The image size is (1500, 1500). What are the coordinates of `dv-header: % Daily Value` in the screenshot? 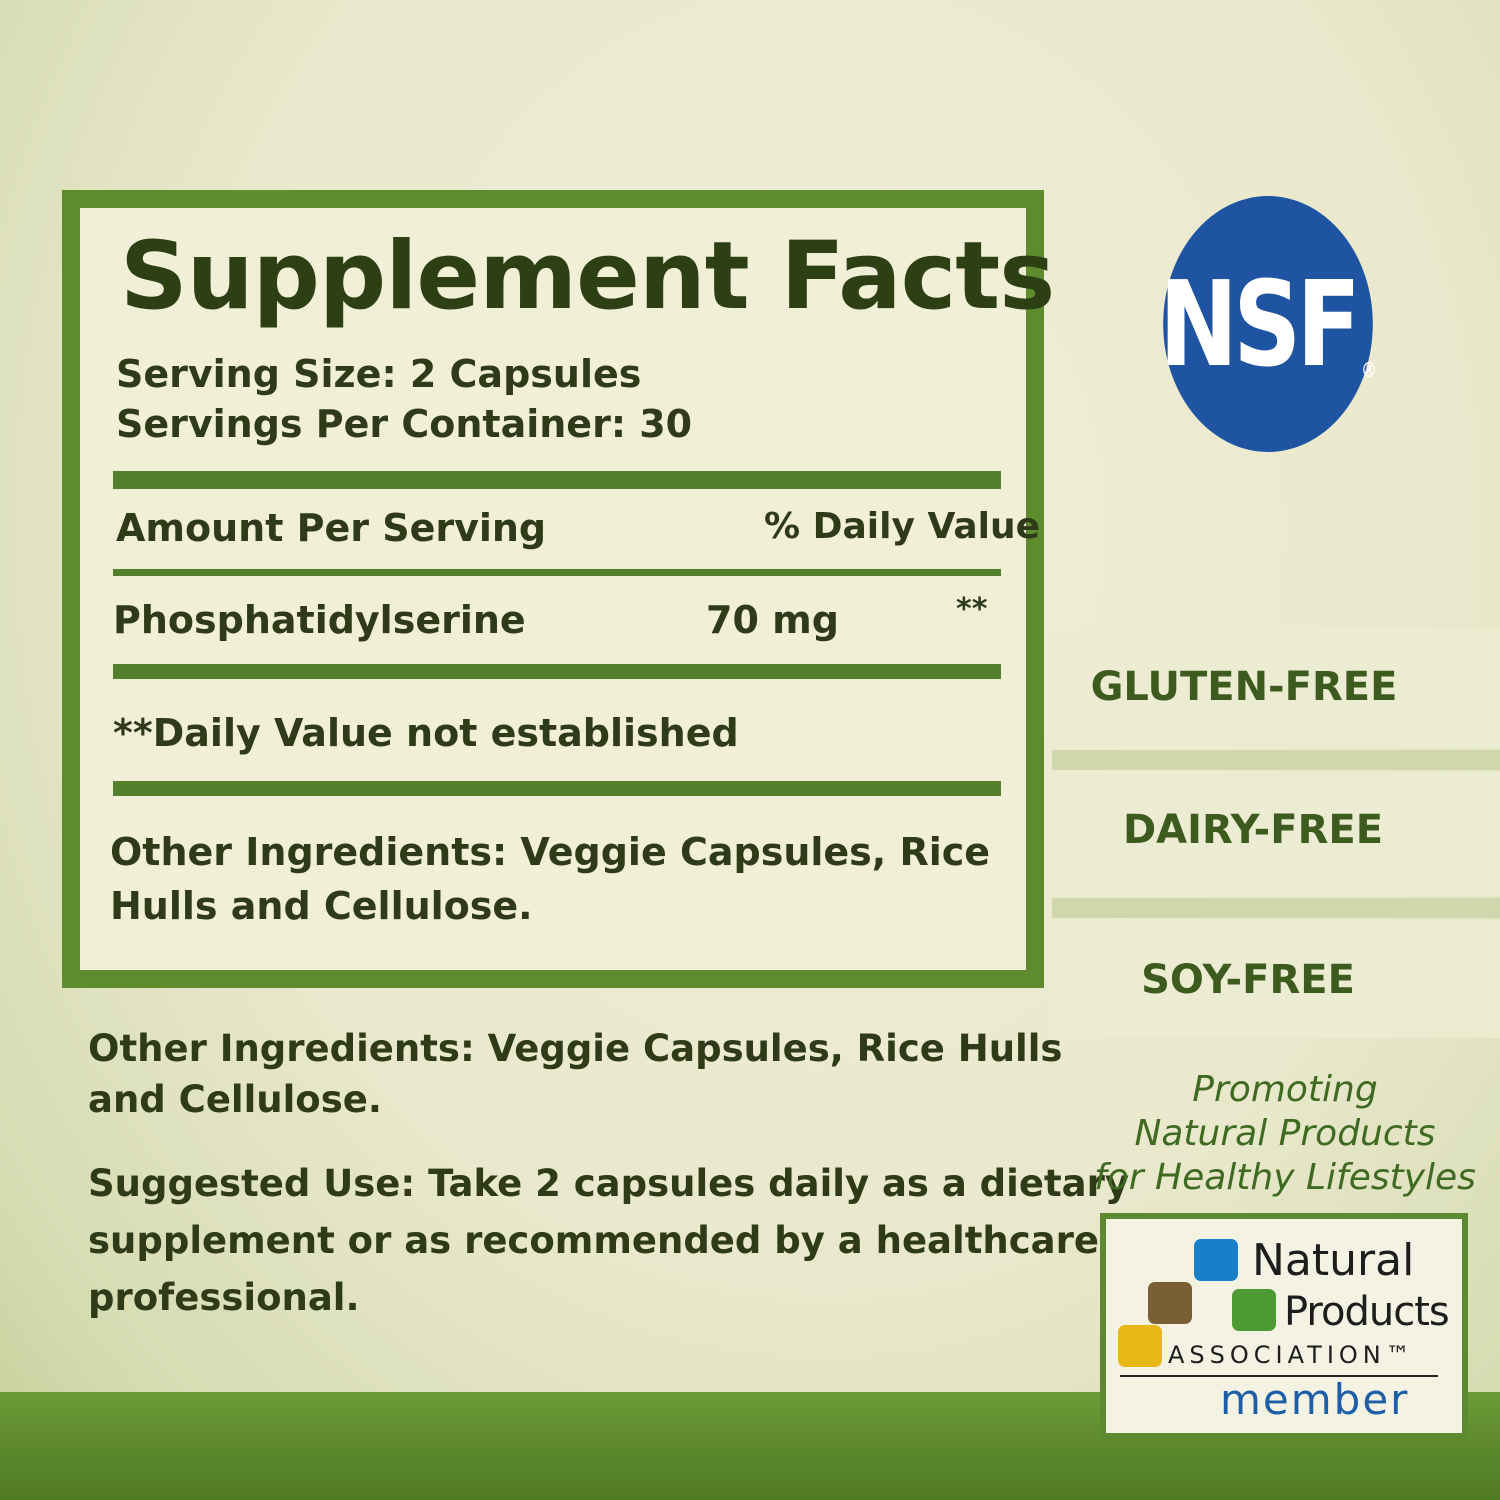 It's located at (902, 526).